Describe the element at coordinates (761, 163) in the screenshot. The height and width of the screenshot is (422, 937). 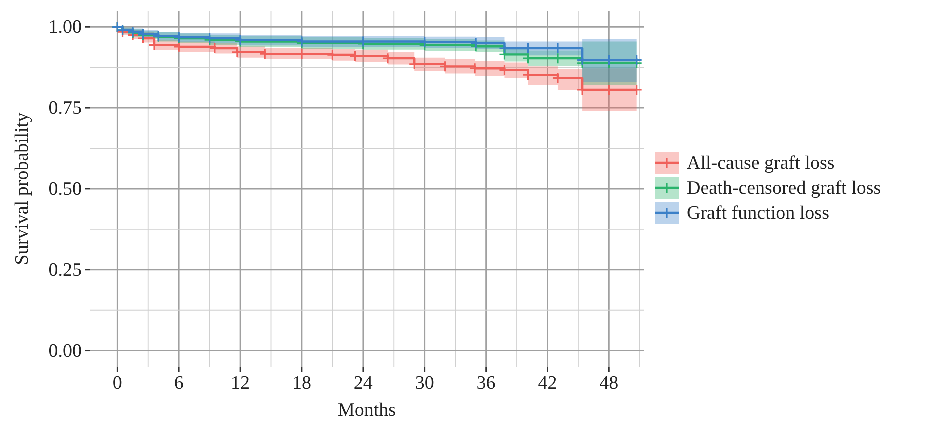
I see `legend-label: All-cause graft loss` at that location.